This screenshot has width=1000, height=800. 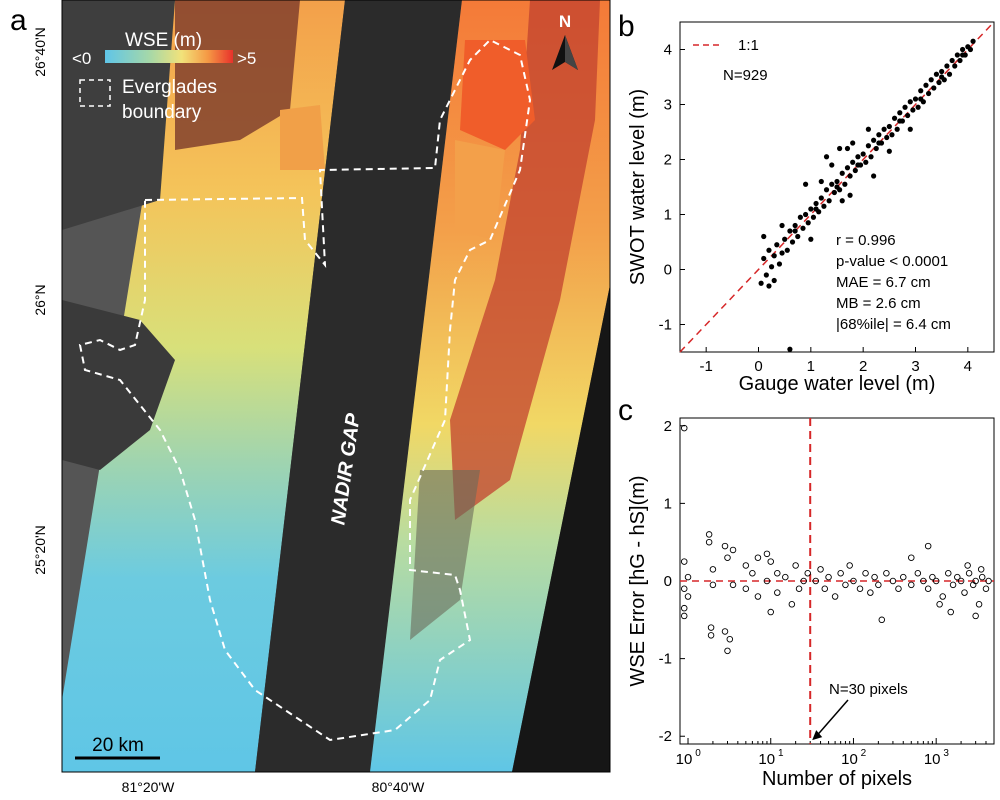 What do you see at coordinates (817, 735) in the screenshot?
I see `n30-arrowhead-icon` at bounding box center [817, 735].